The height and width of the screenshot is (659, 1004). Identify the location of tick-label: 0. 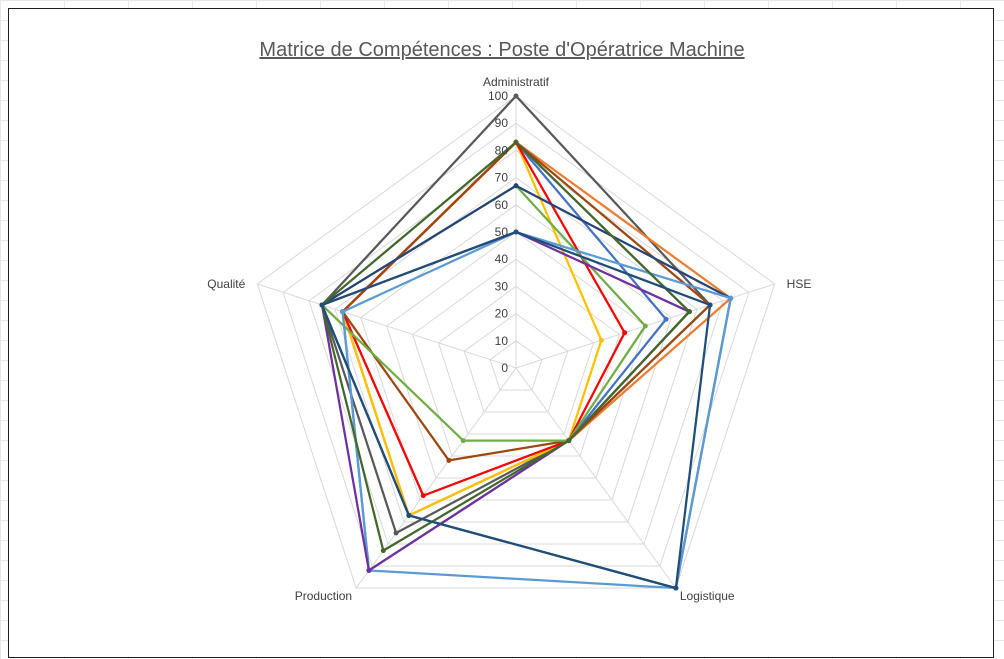
(504, 368).